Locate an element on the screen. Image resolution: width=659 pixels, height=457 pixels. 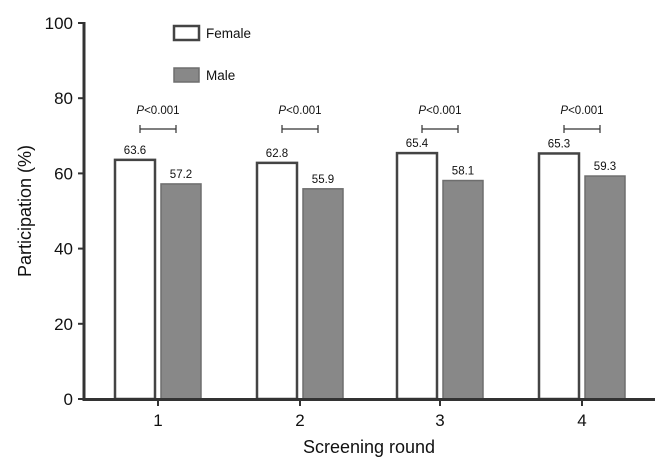
legend-label-female: Female is located at coordinates (228, 33).